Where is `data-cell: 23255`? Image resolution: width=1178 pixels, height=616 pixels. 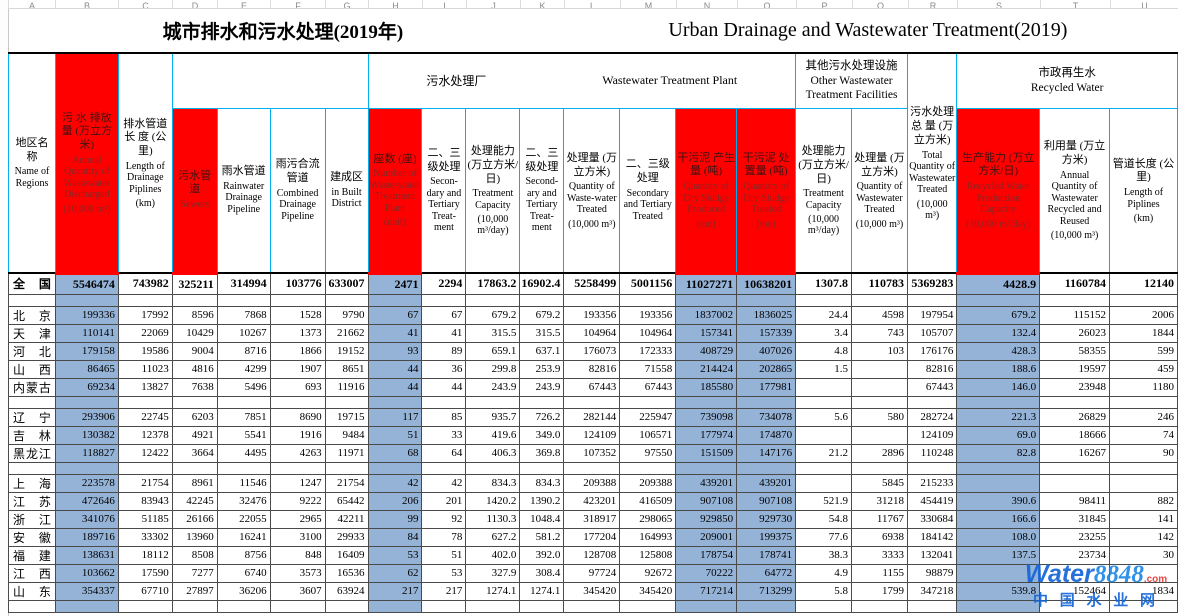 data-cell: 23255 is located at coordinates (1075, 537).